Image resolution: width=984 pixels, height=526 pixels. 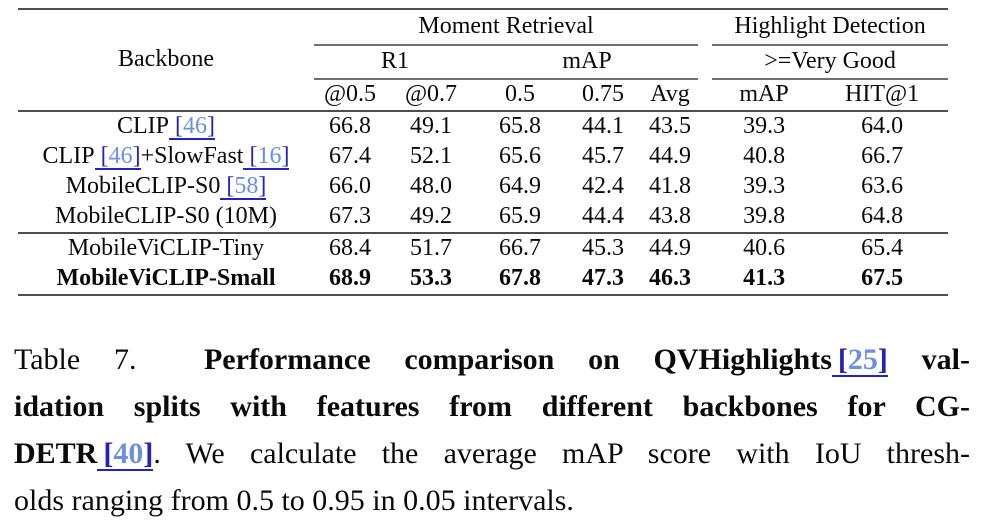 I want to click on metric-value: 44.4, so click(x=603, y=218).